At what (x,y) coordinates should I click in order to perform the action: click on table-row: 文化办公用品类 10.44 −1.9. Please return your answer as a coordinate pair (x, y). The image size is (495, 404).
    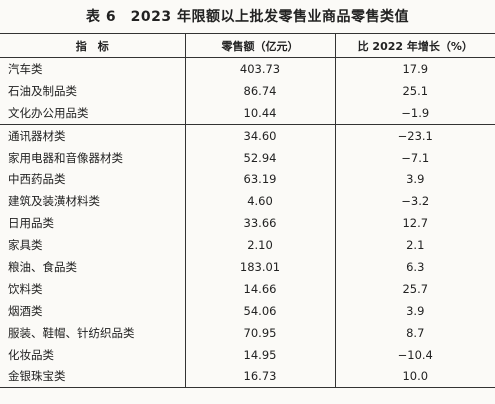
    Looking at the image, I should click on (247, 113).